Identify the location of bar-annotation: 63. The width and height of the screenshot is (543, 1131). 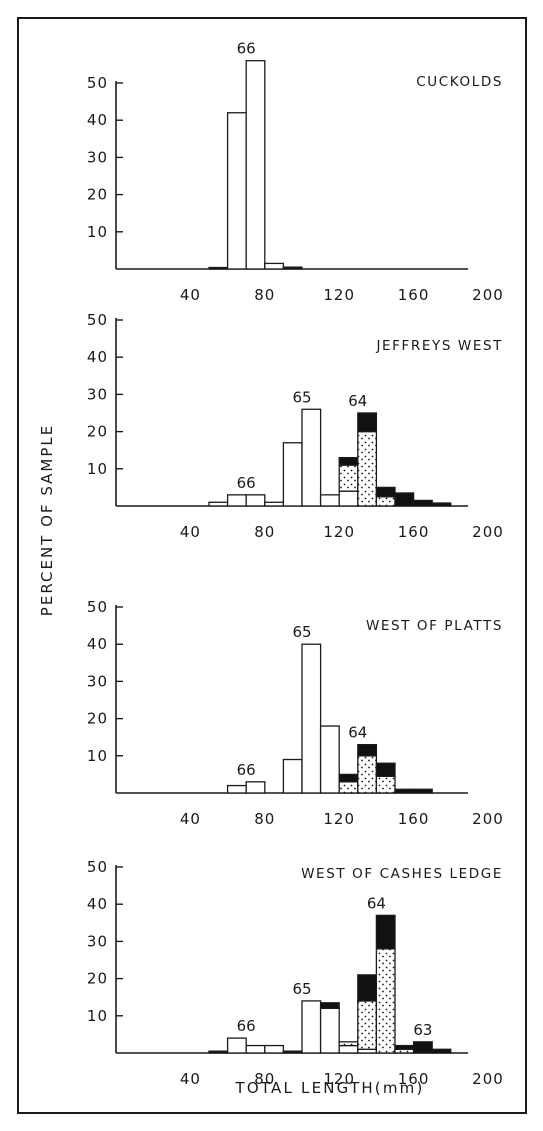
(422, 1030).